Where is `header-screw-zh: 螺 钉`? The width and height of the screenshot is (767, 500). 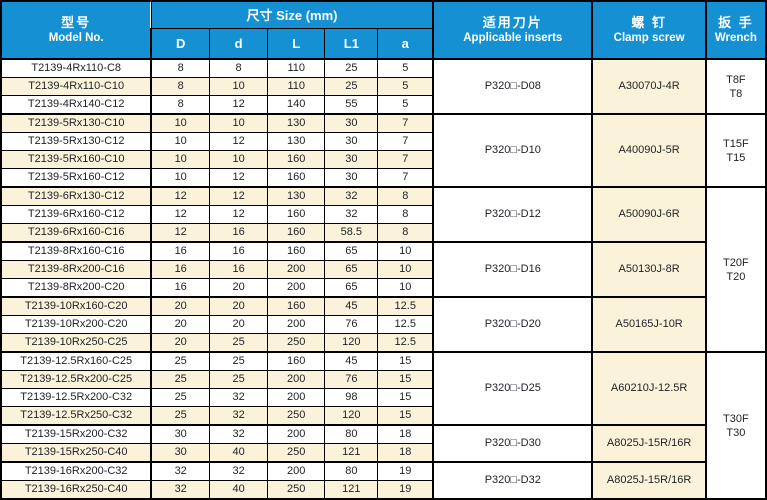
header-screw-zh: 螺 钉 is located at coordinates (649, 22).